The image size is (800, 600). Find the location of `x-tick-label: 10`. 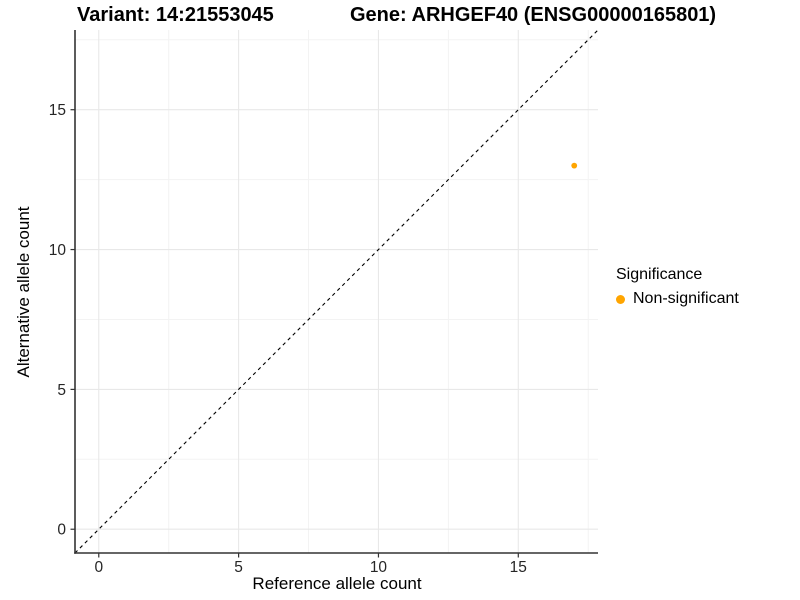

x-tick-label: 10 is located at coordinates (379, 567).